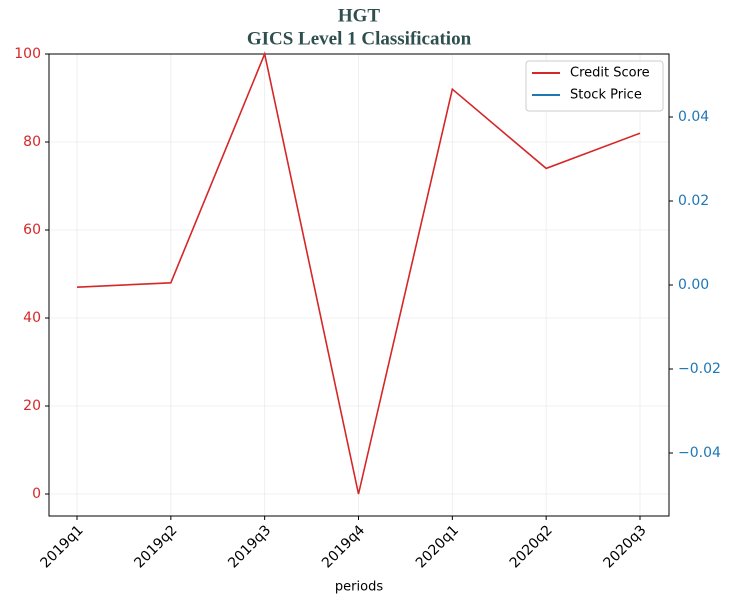 This screenshot has width=734, height=605. Describe the element at coordinates (594, 86) in the screenshot. I see `legend-box` at that location.